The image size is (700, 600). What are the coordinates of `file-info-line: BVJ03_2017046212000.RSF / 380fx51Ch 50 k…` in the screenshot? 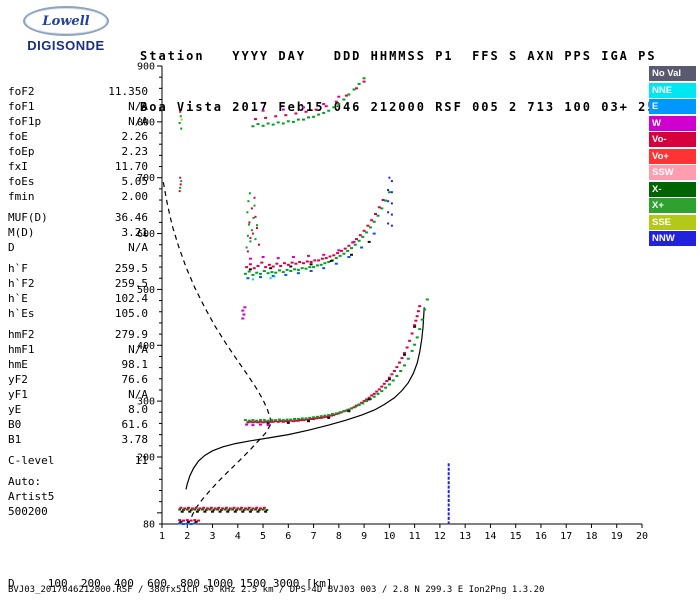 It's located at (276, 590).